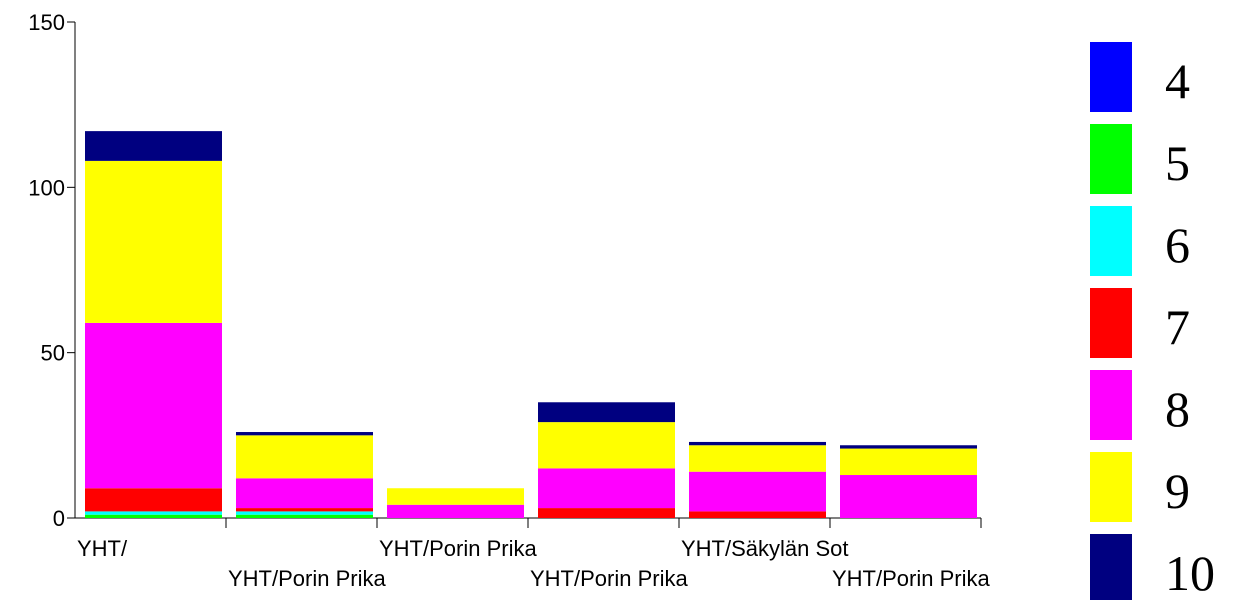  What do you see at coordinates (1177, 409) in the screenshot?
I see `legend-label: 8` at bounding box center [1177, 409].